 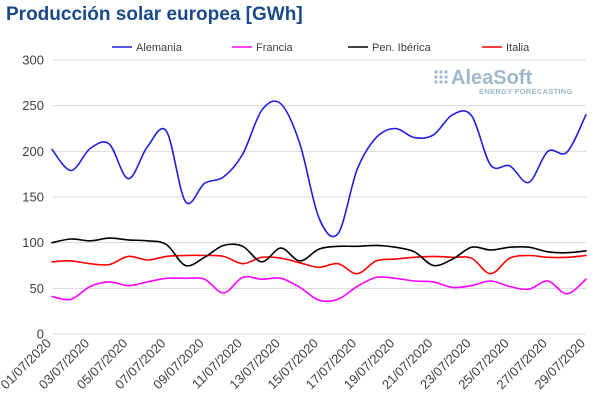 I want to click on series-line-pen-iberica, so click(x=319, y=252).